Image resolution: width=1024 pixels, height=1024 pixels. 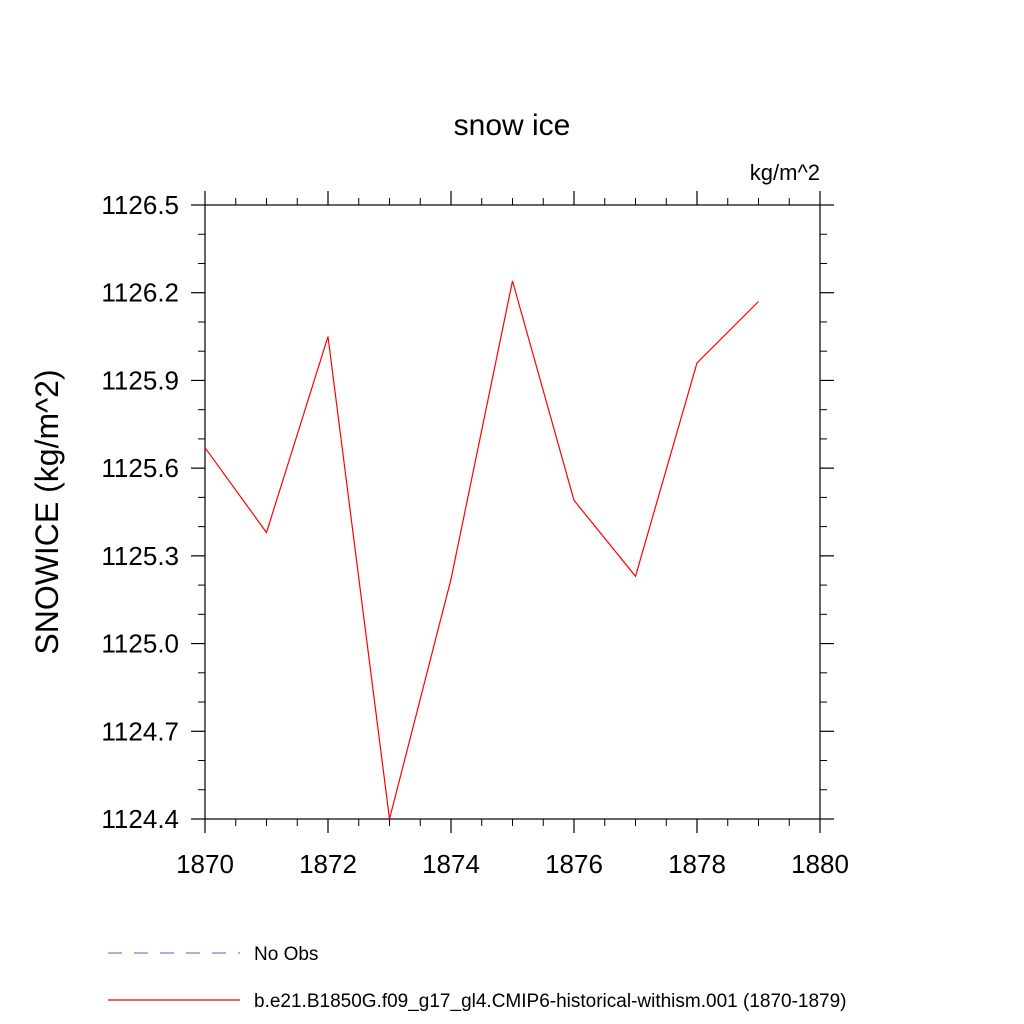 What do you see at coordinates (140, 468) in the screenshot?
I see `y-tick-label: 1125.6` at bounding box center [140, 468].